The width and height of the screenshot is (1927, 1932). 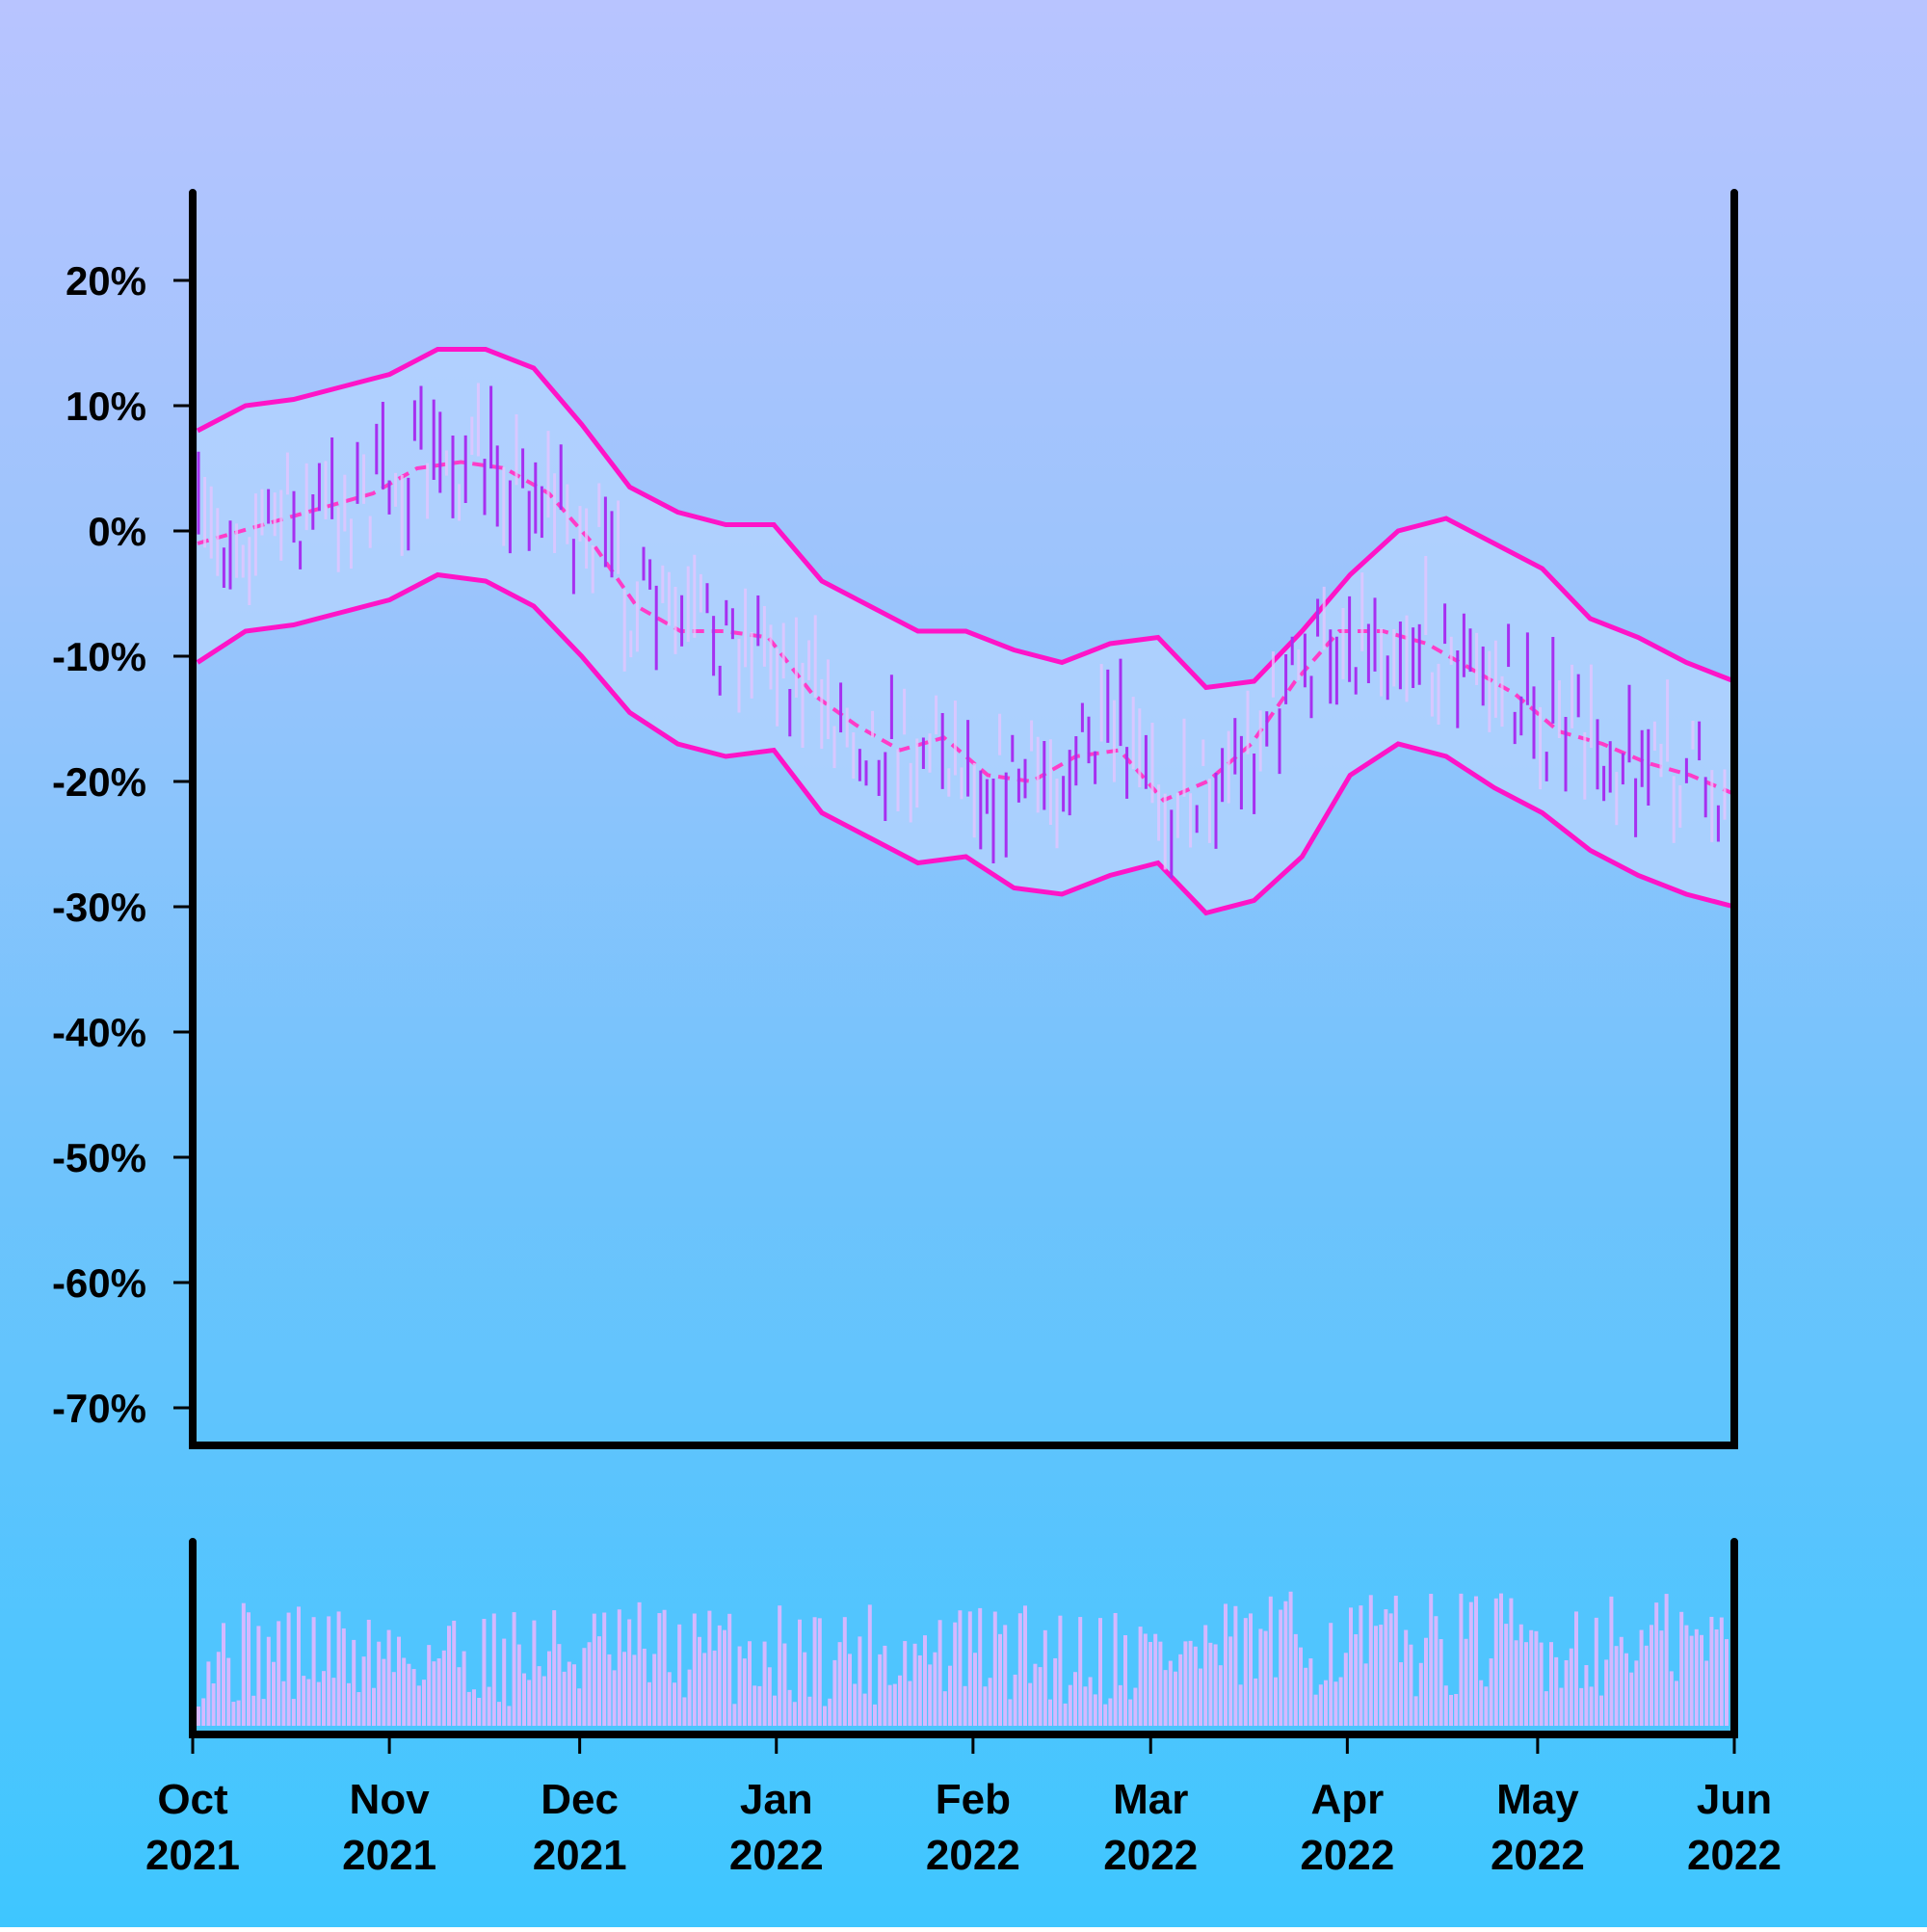 I want to click on x-tick-month: Nov, so click(x=391, y=1799).